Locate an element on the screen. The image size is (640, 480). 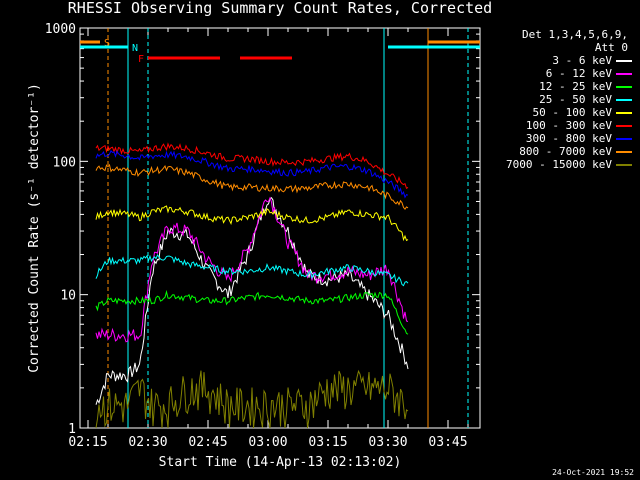
y-tick-label: 1000 is located at coordinates (60, 29).